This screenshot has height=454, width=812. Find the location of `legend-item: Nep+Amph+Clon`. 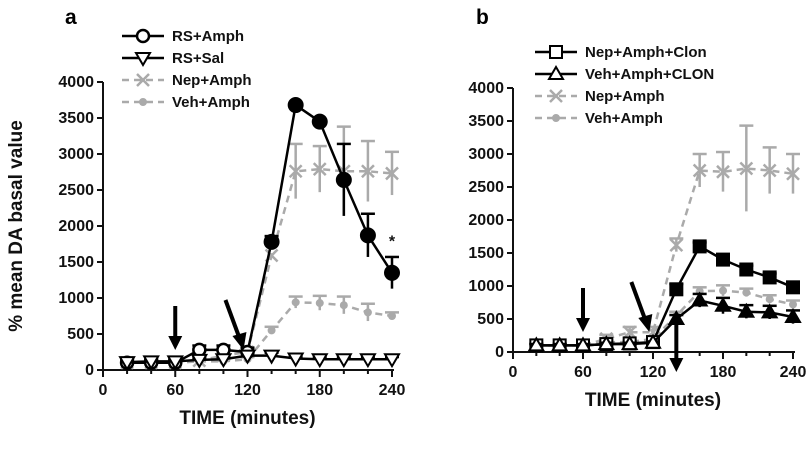

legend-item: Nep+Amph+Clon is located at coordinates (621, 52).